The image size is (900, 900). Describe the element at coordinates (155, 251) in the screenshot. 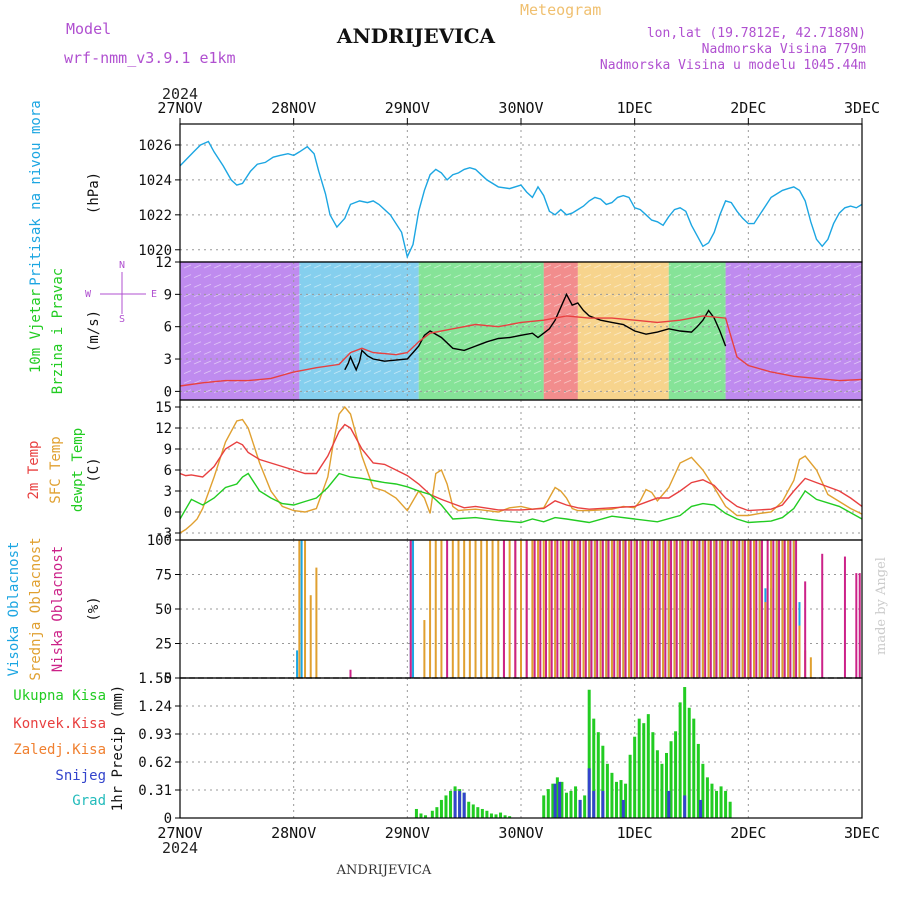

I see `tick-label-y: 1020` at that location.